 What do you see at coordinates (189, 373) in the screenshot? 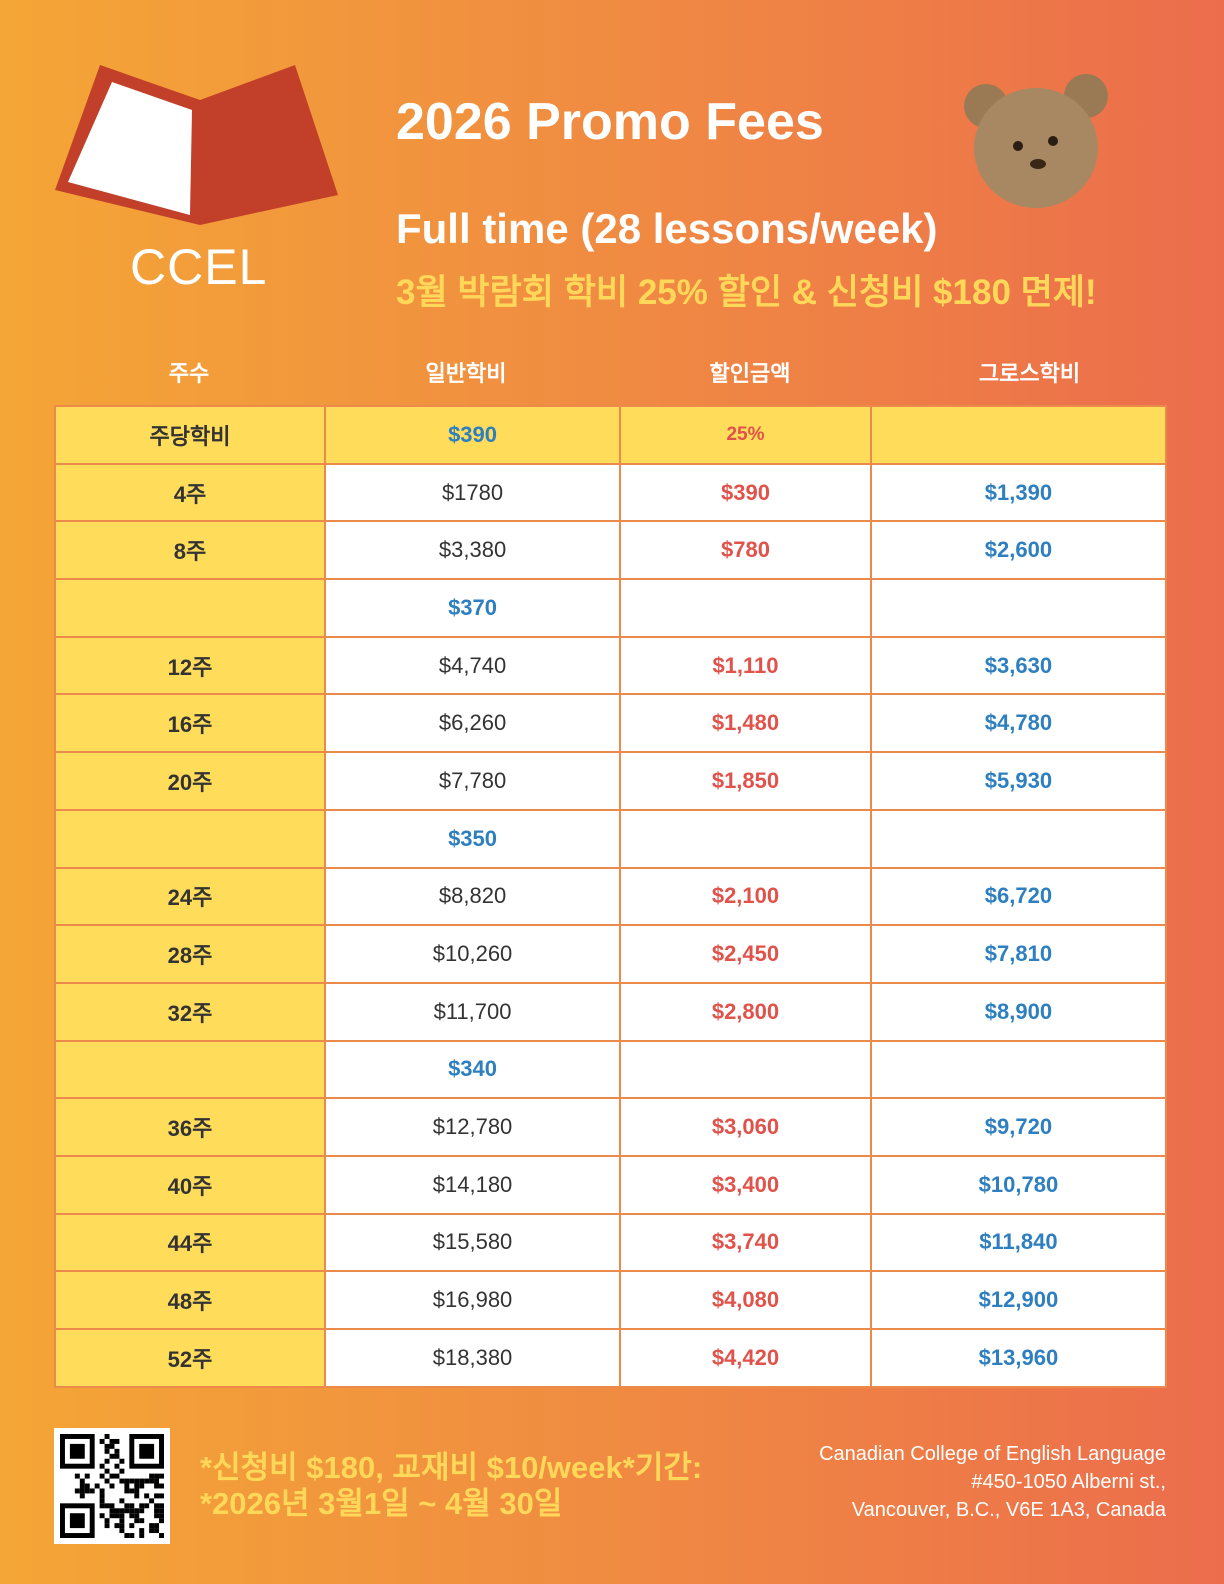
I see `col-weeks: 주수` at bounding box center [189, 373].